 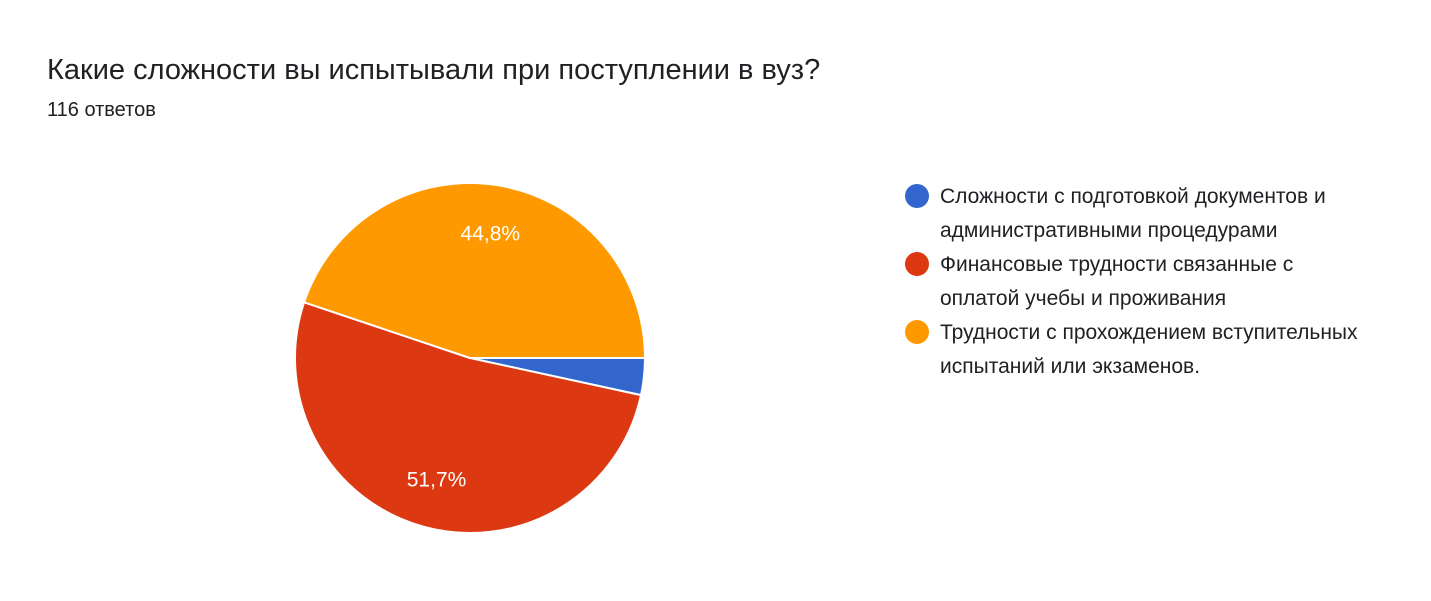 I want to click on pie-slices, so click(x=470, y=358).